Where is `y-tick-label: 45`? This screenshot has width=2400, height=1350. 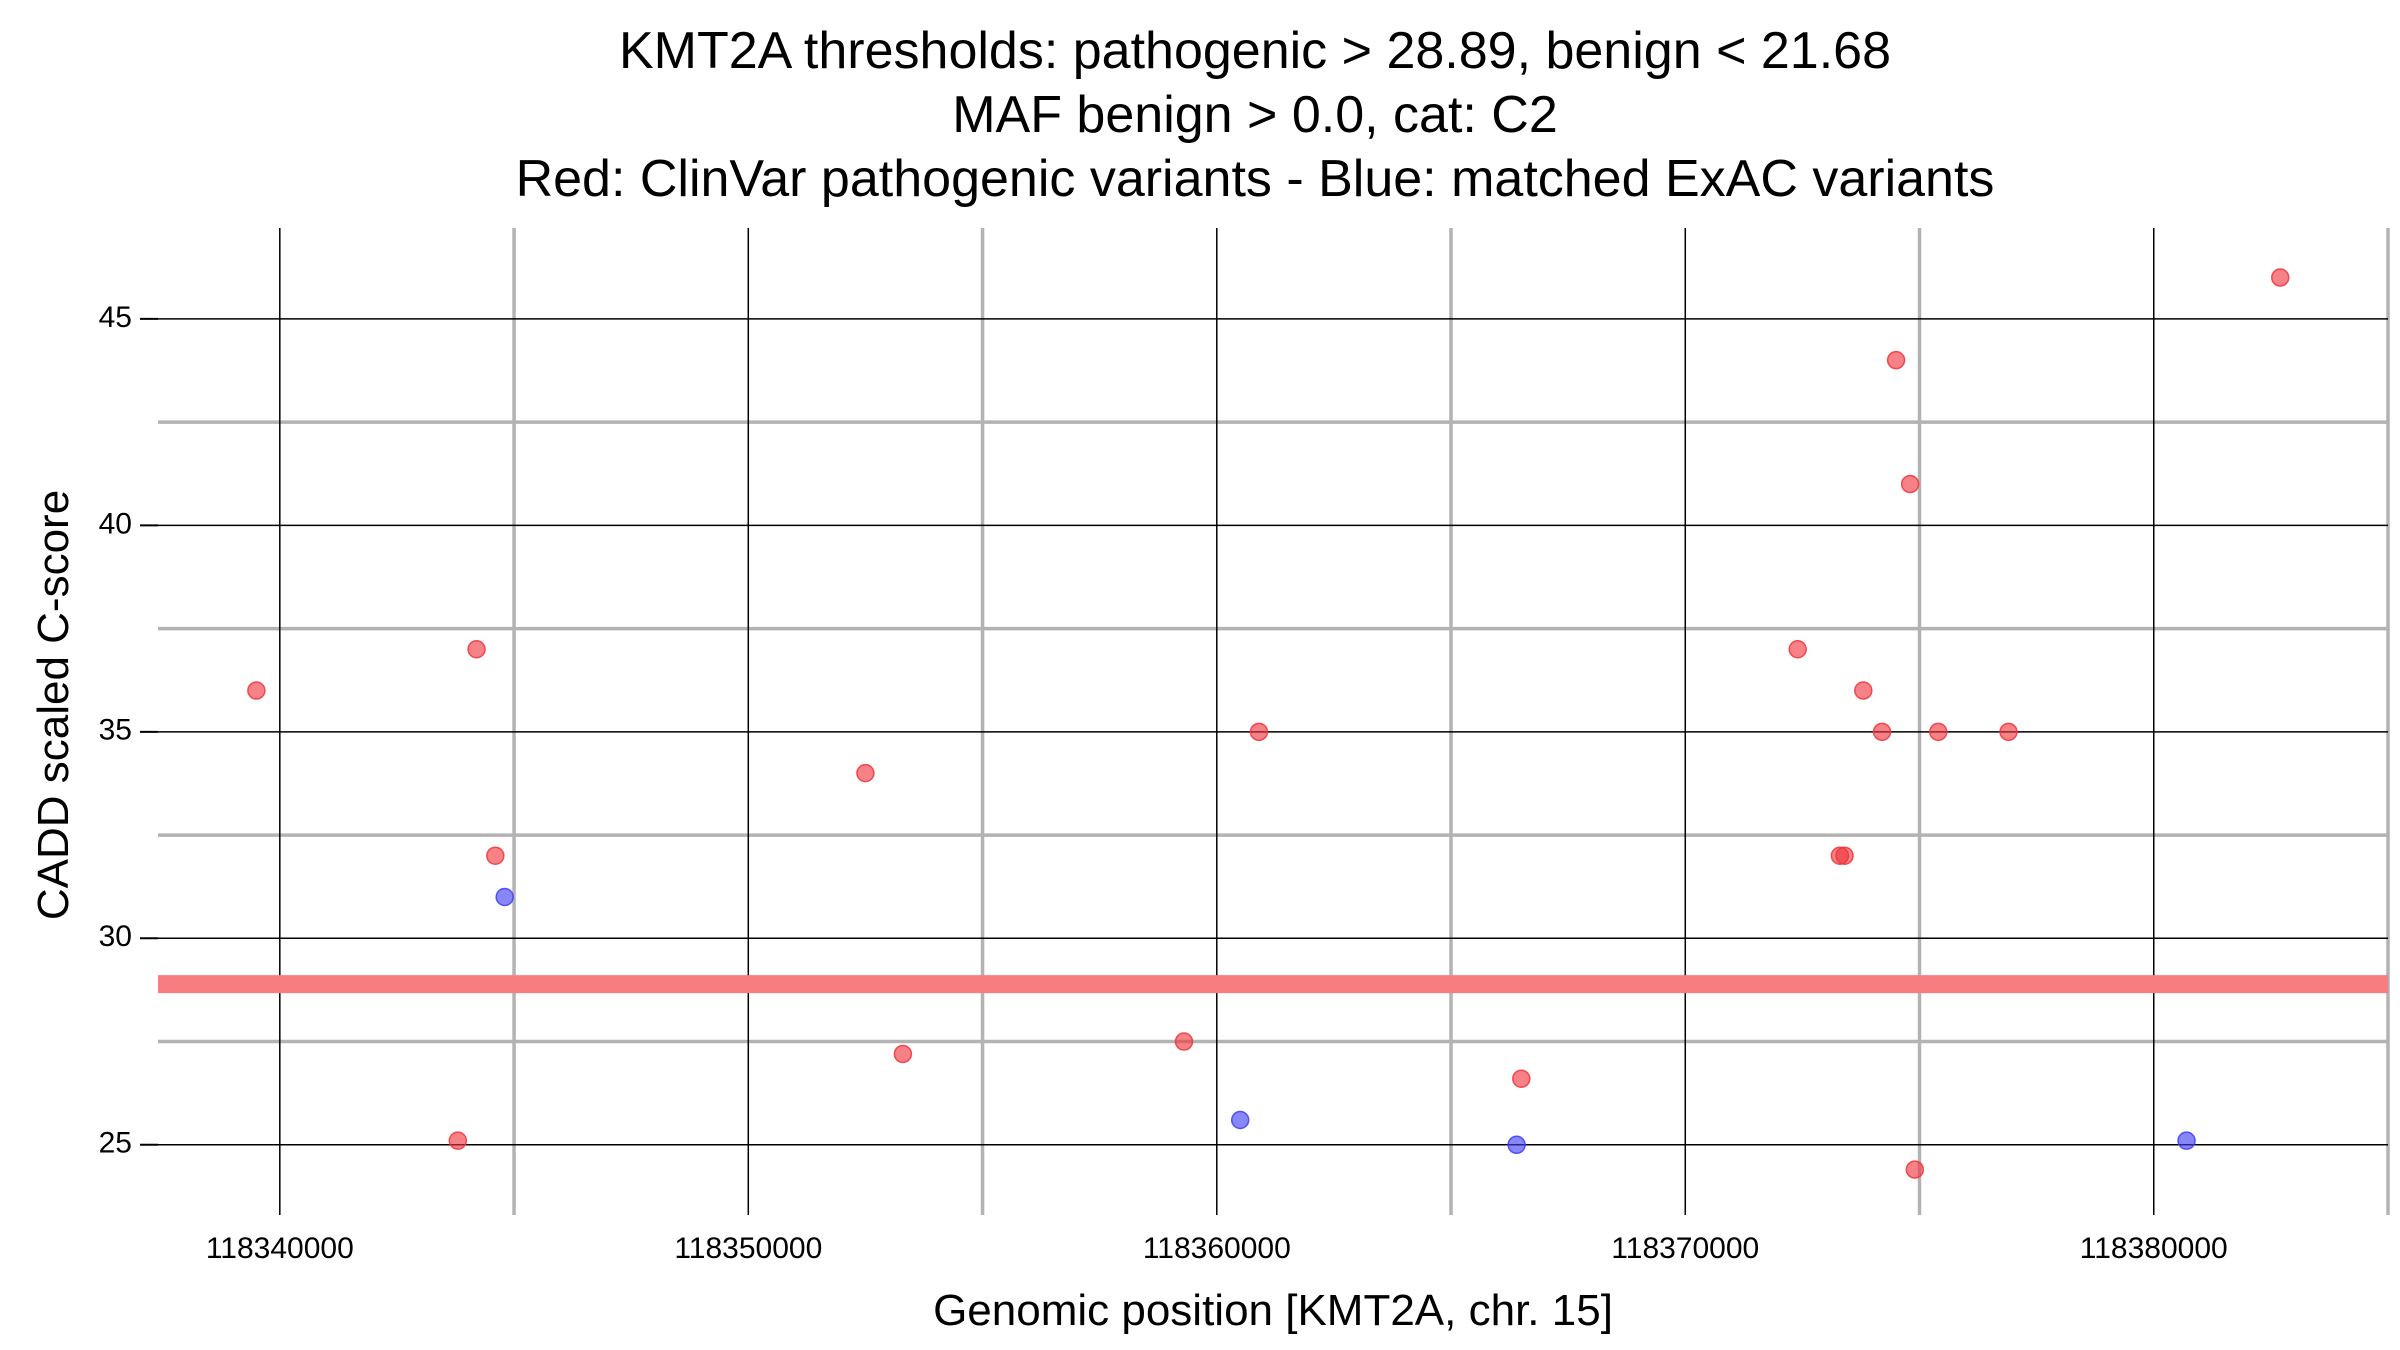
y-tick-label: 45 is located at coordinates (115, 317).